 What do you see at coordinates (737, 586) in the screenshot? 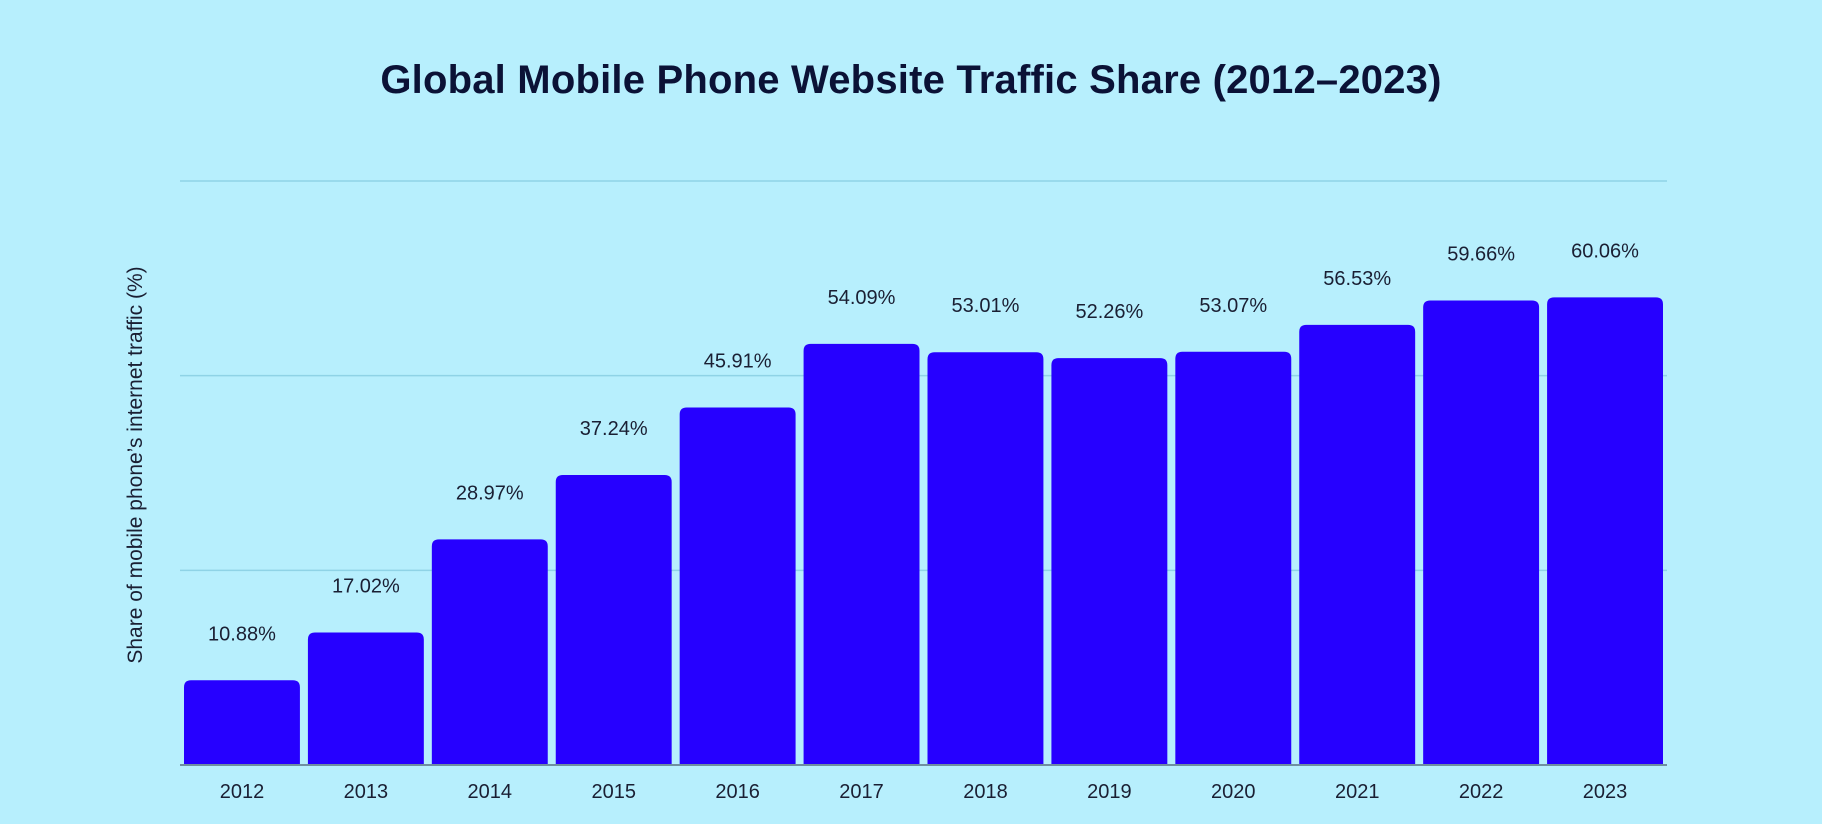
I see `bar-2016` at bounding box center [737, 586].